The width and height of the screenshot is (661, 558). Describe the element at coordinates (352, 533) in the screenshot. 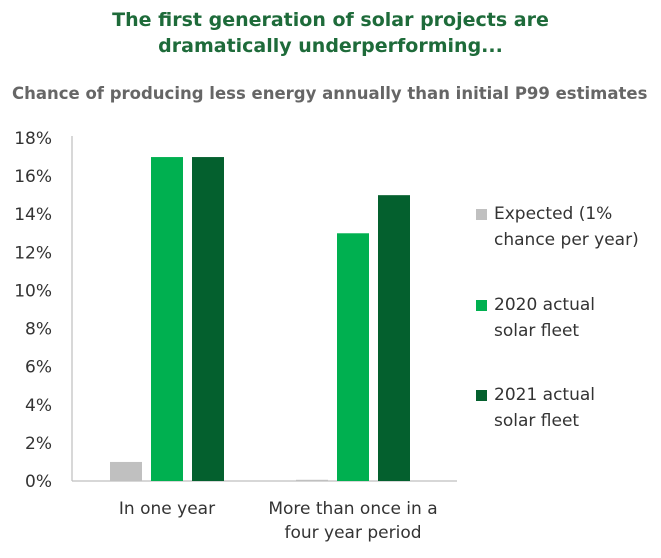

I see `x-category-label: four year period` at that location.